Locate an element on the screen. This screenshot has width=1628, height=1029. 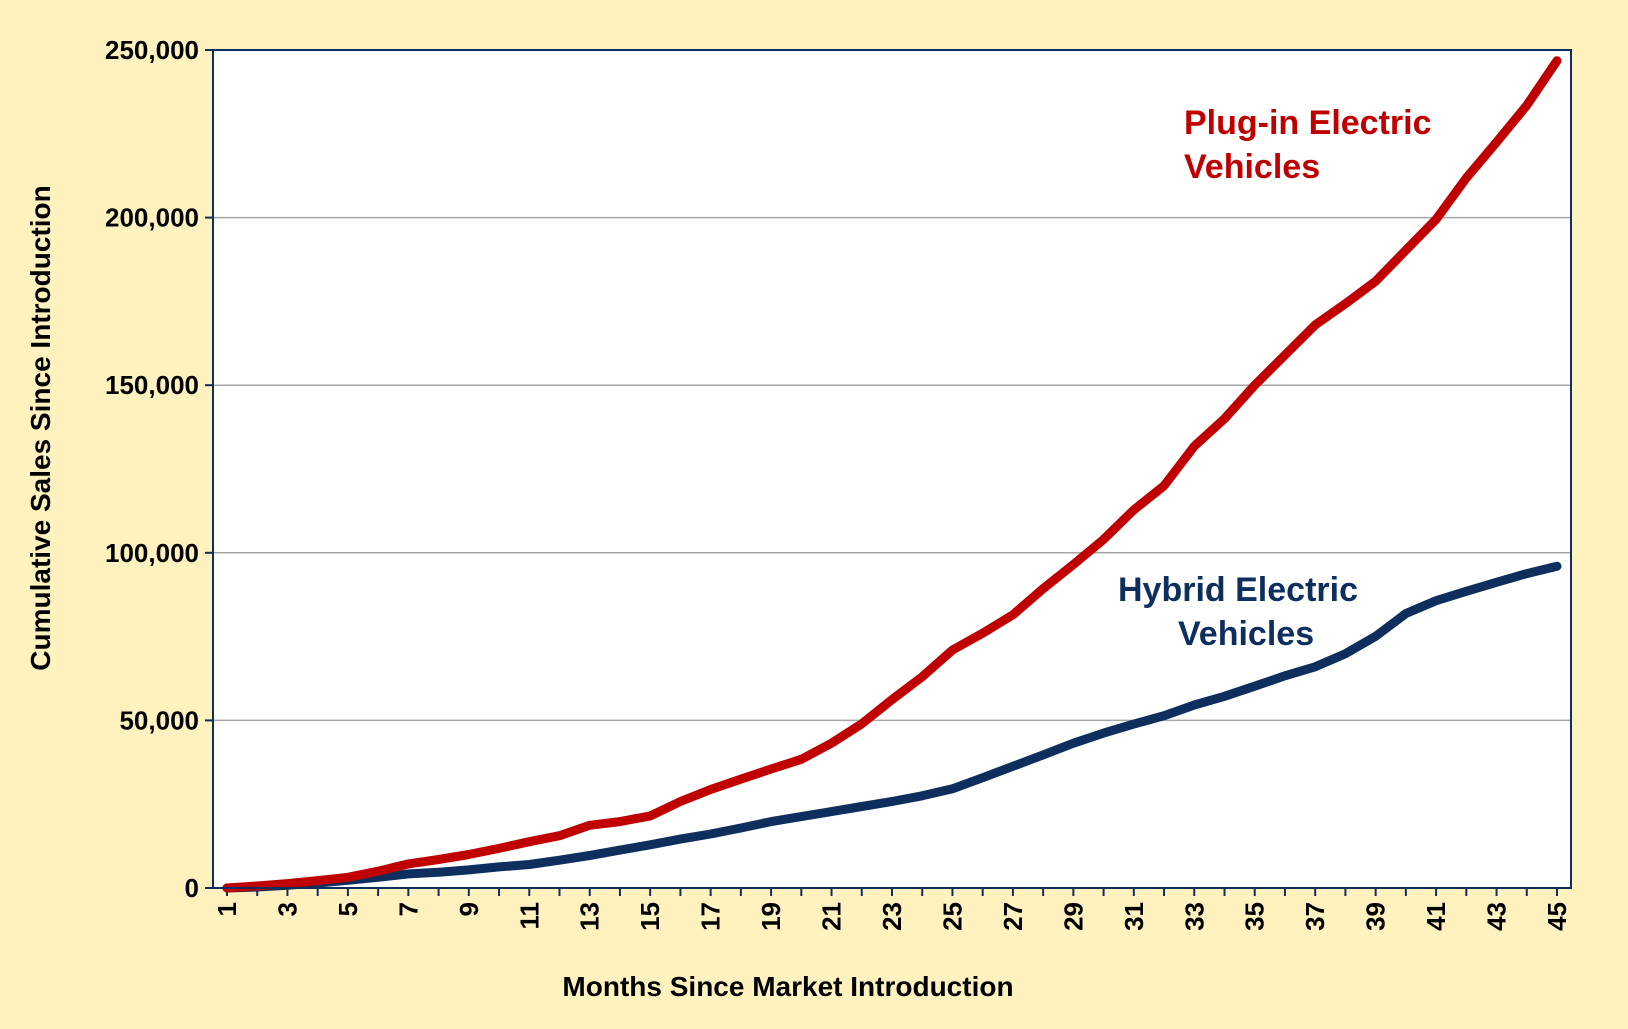
x-tick-label: 15 is located at coordinates (650, 916).